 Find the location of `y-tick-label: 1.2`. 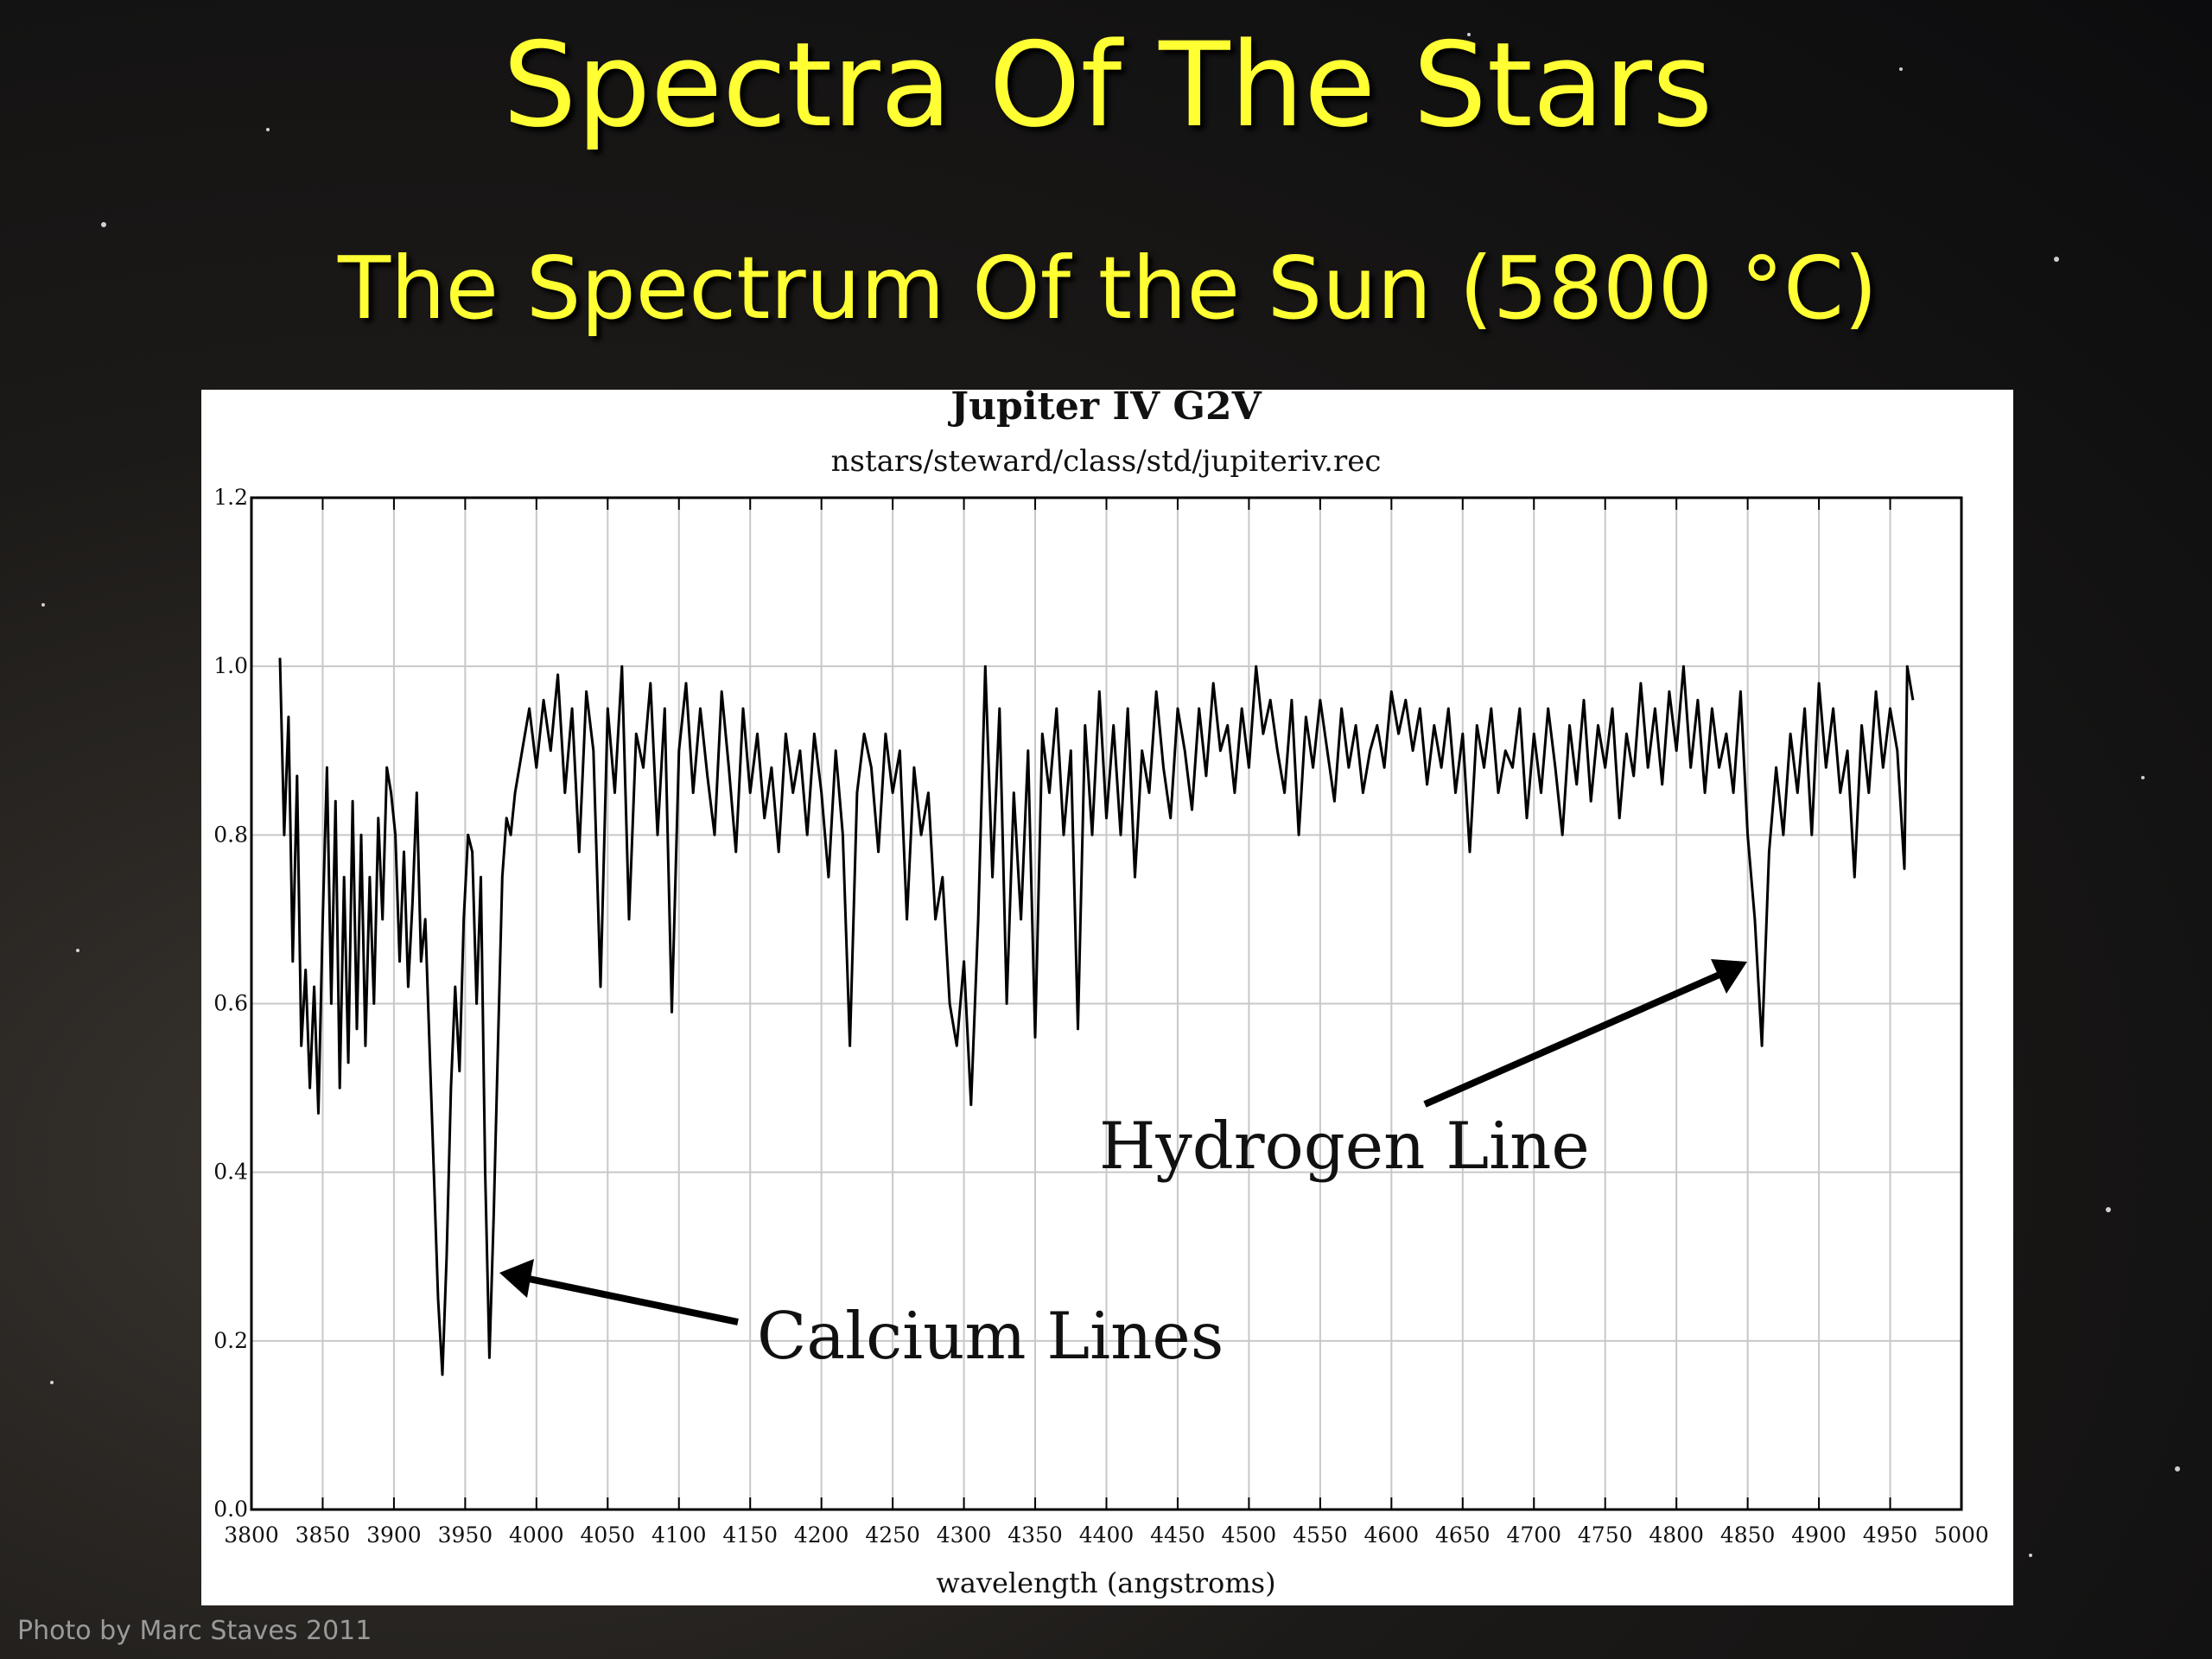

y-tick-label: 1.2 is located at coordinates (231, 497).